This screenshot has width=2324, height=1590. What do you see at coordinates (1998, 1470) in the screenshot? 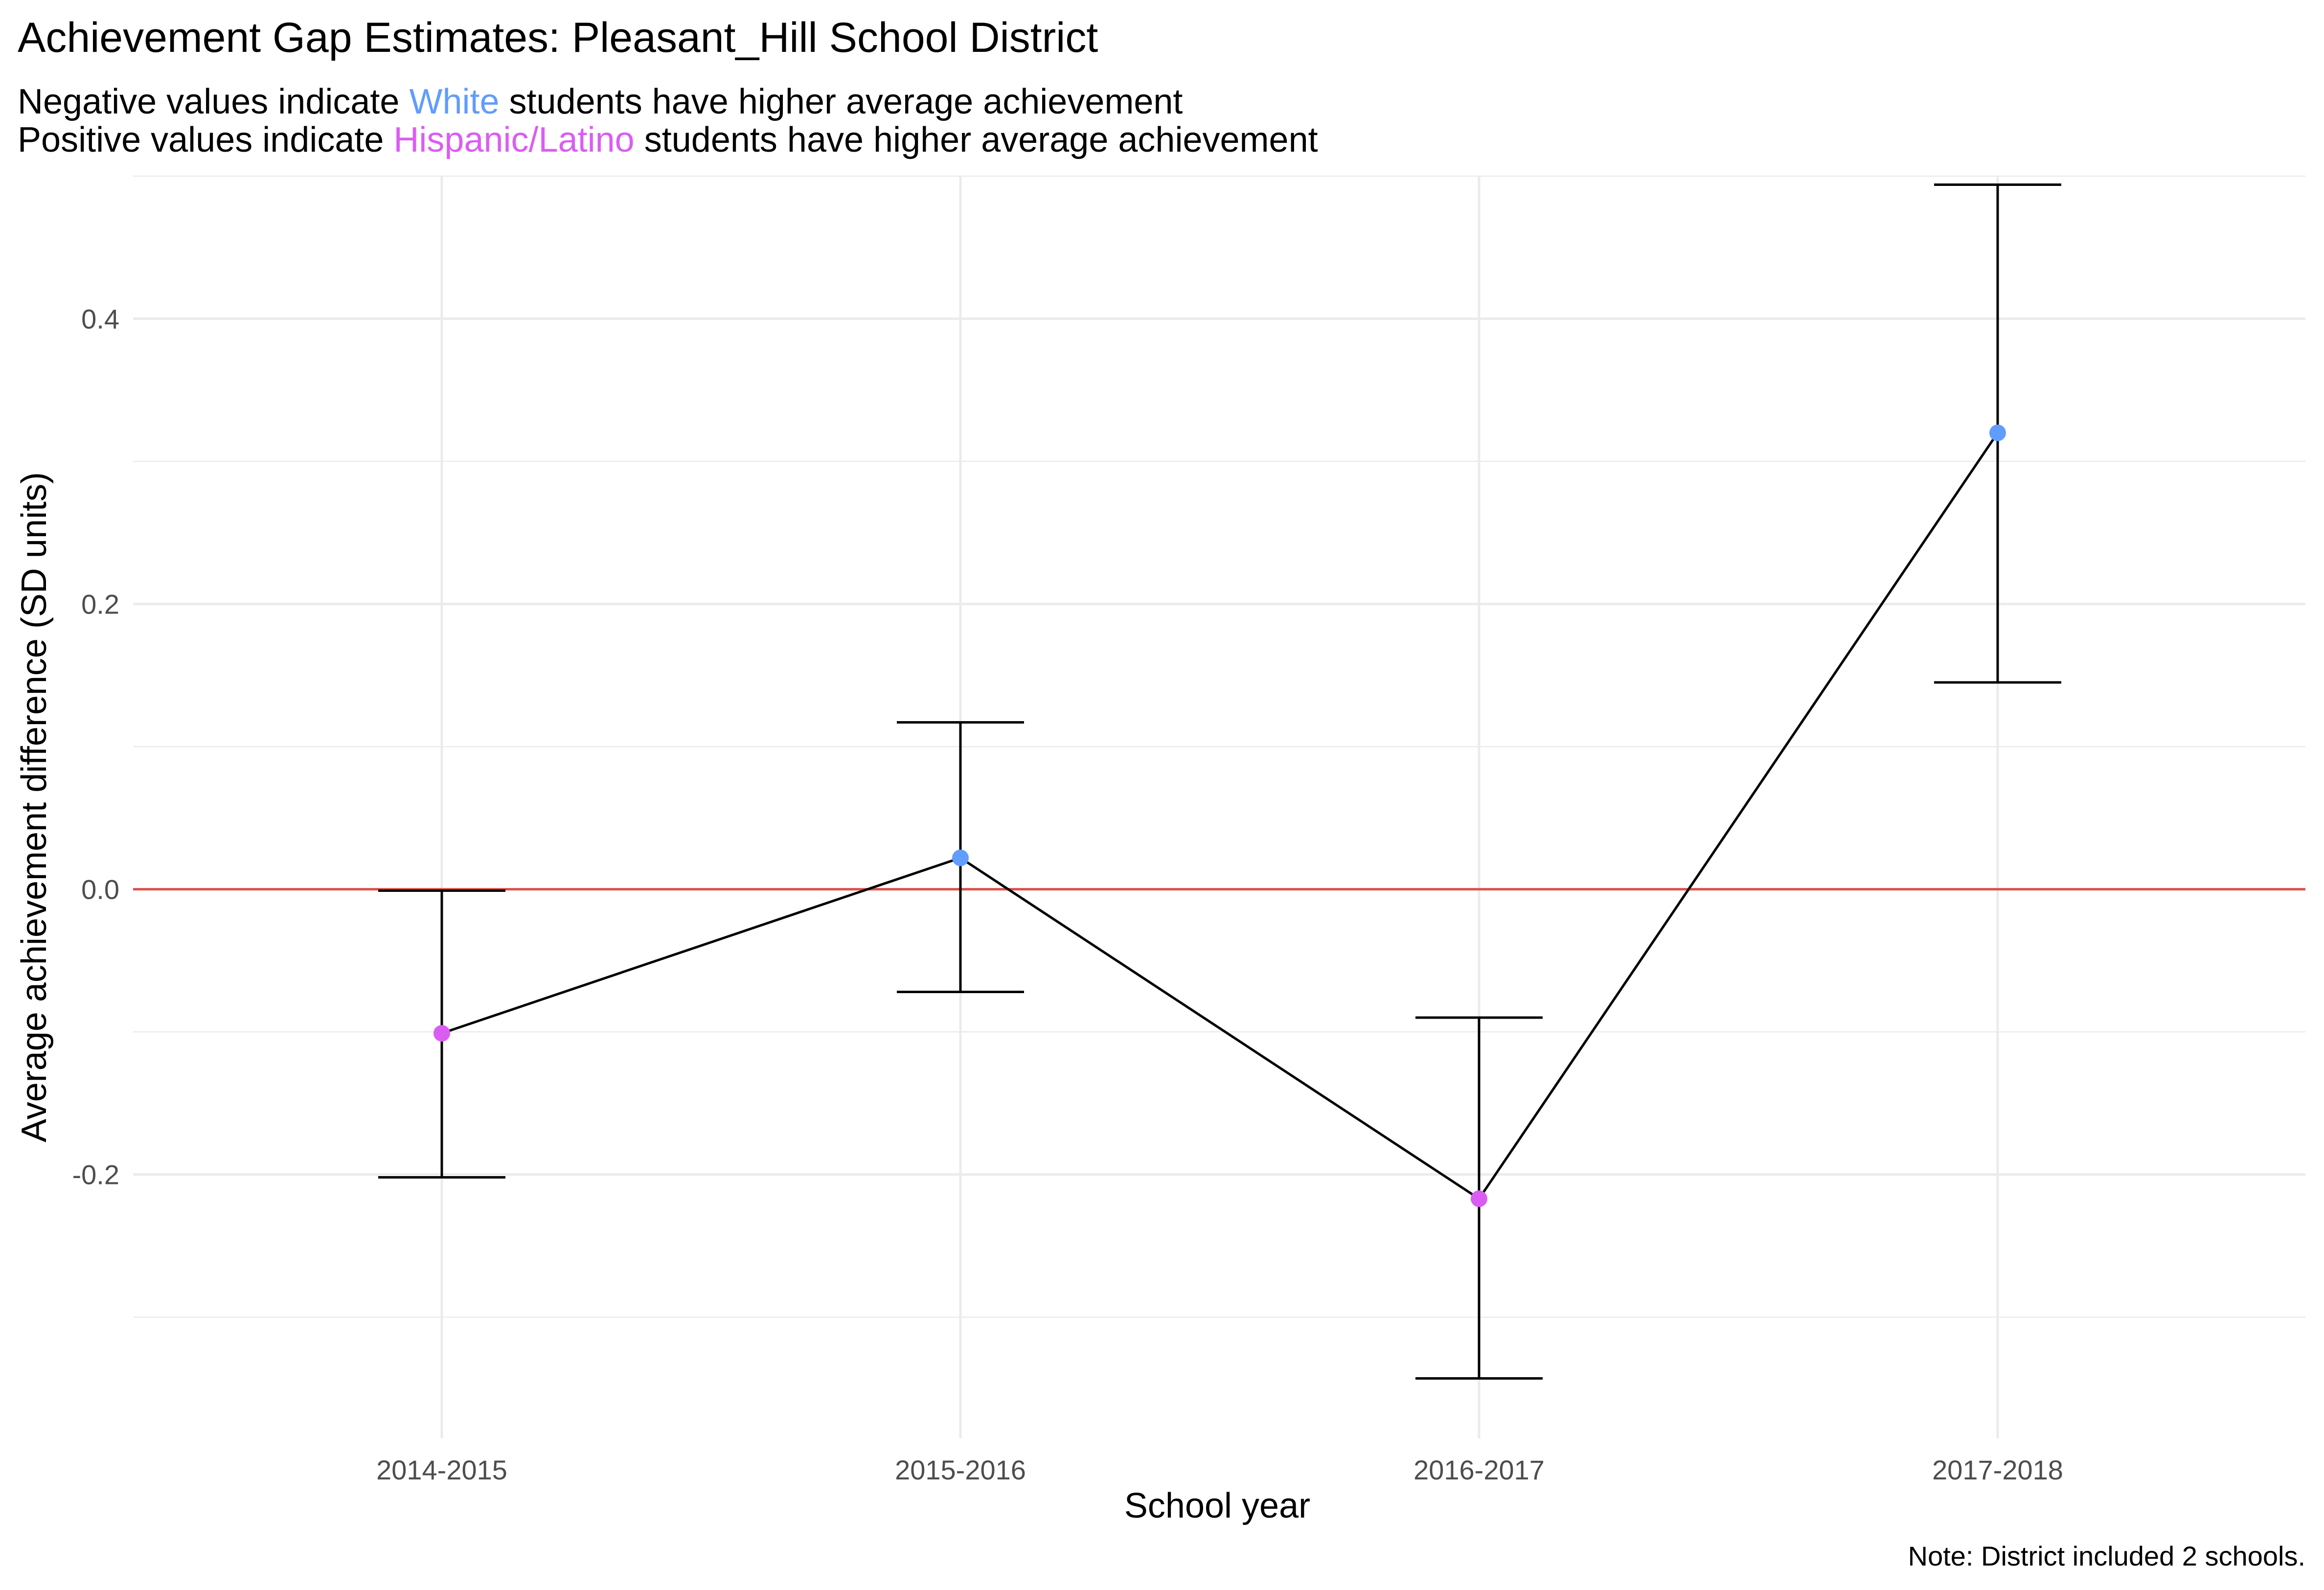
I see `x-tick-label: 2017-2018` at bounding box center [1998, 1470].